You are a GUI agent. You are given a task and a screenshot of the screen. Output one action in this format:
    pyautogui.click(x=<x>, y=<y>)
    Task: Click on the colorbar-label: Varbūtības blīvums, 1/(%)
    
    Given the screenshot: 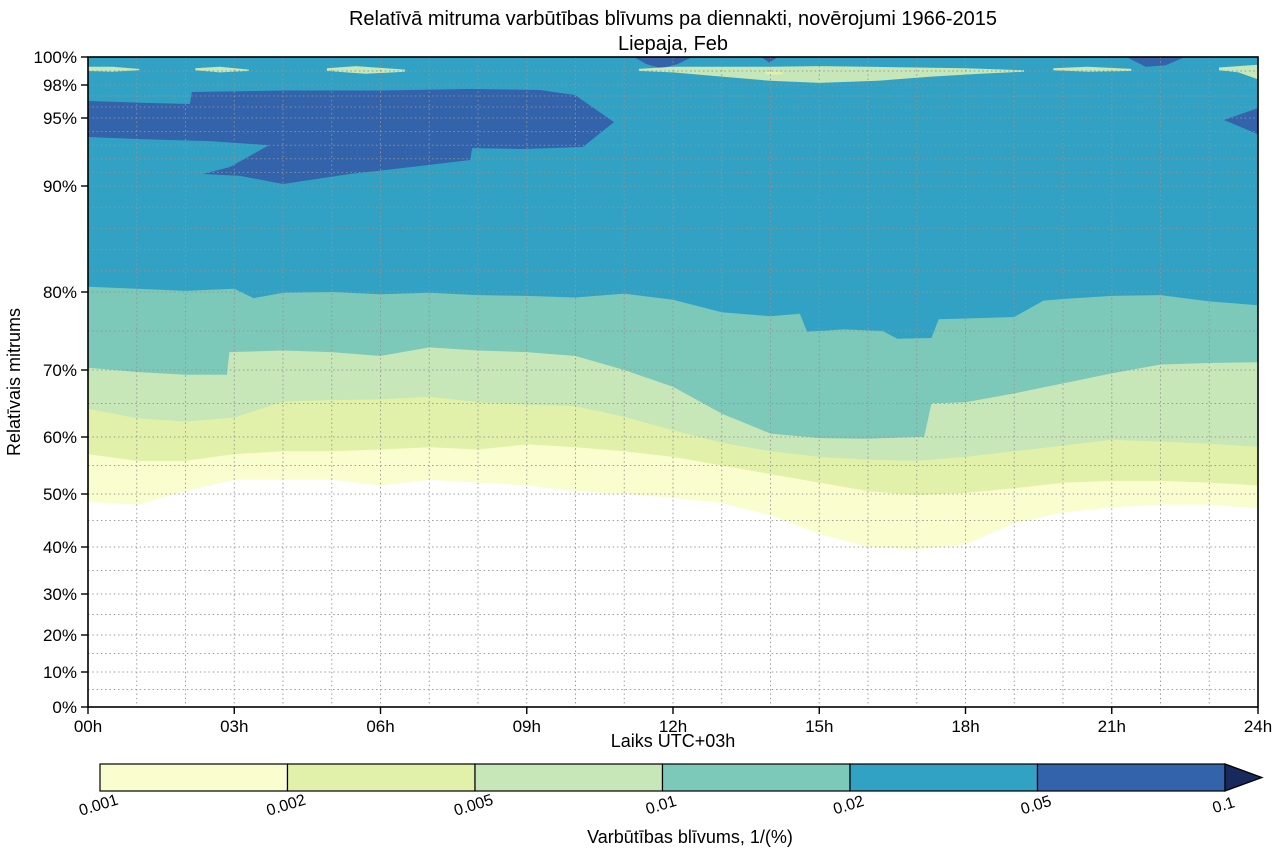 What is the action you would take?
    pyautogui.click(x=690, y=837)
    